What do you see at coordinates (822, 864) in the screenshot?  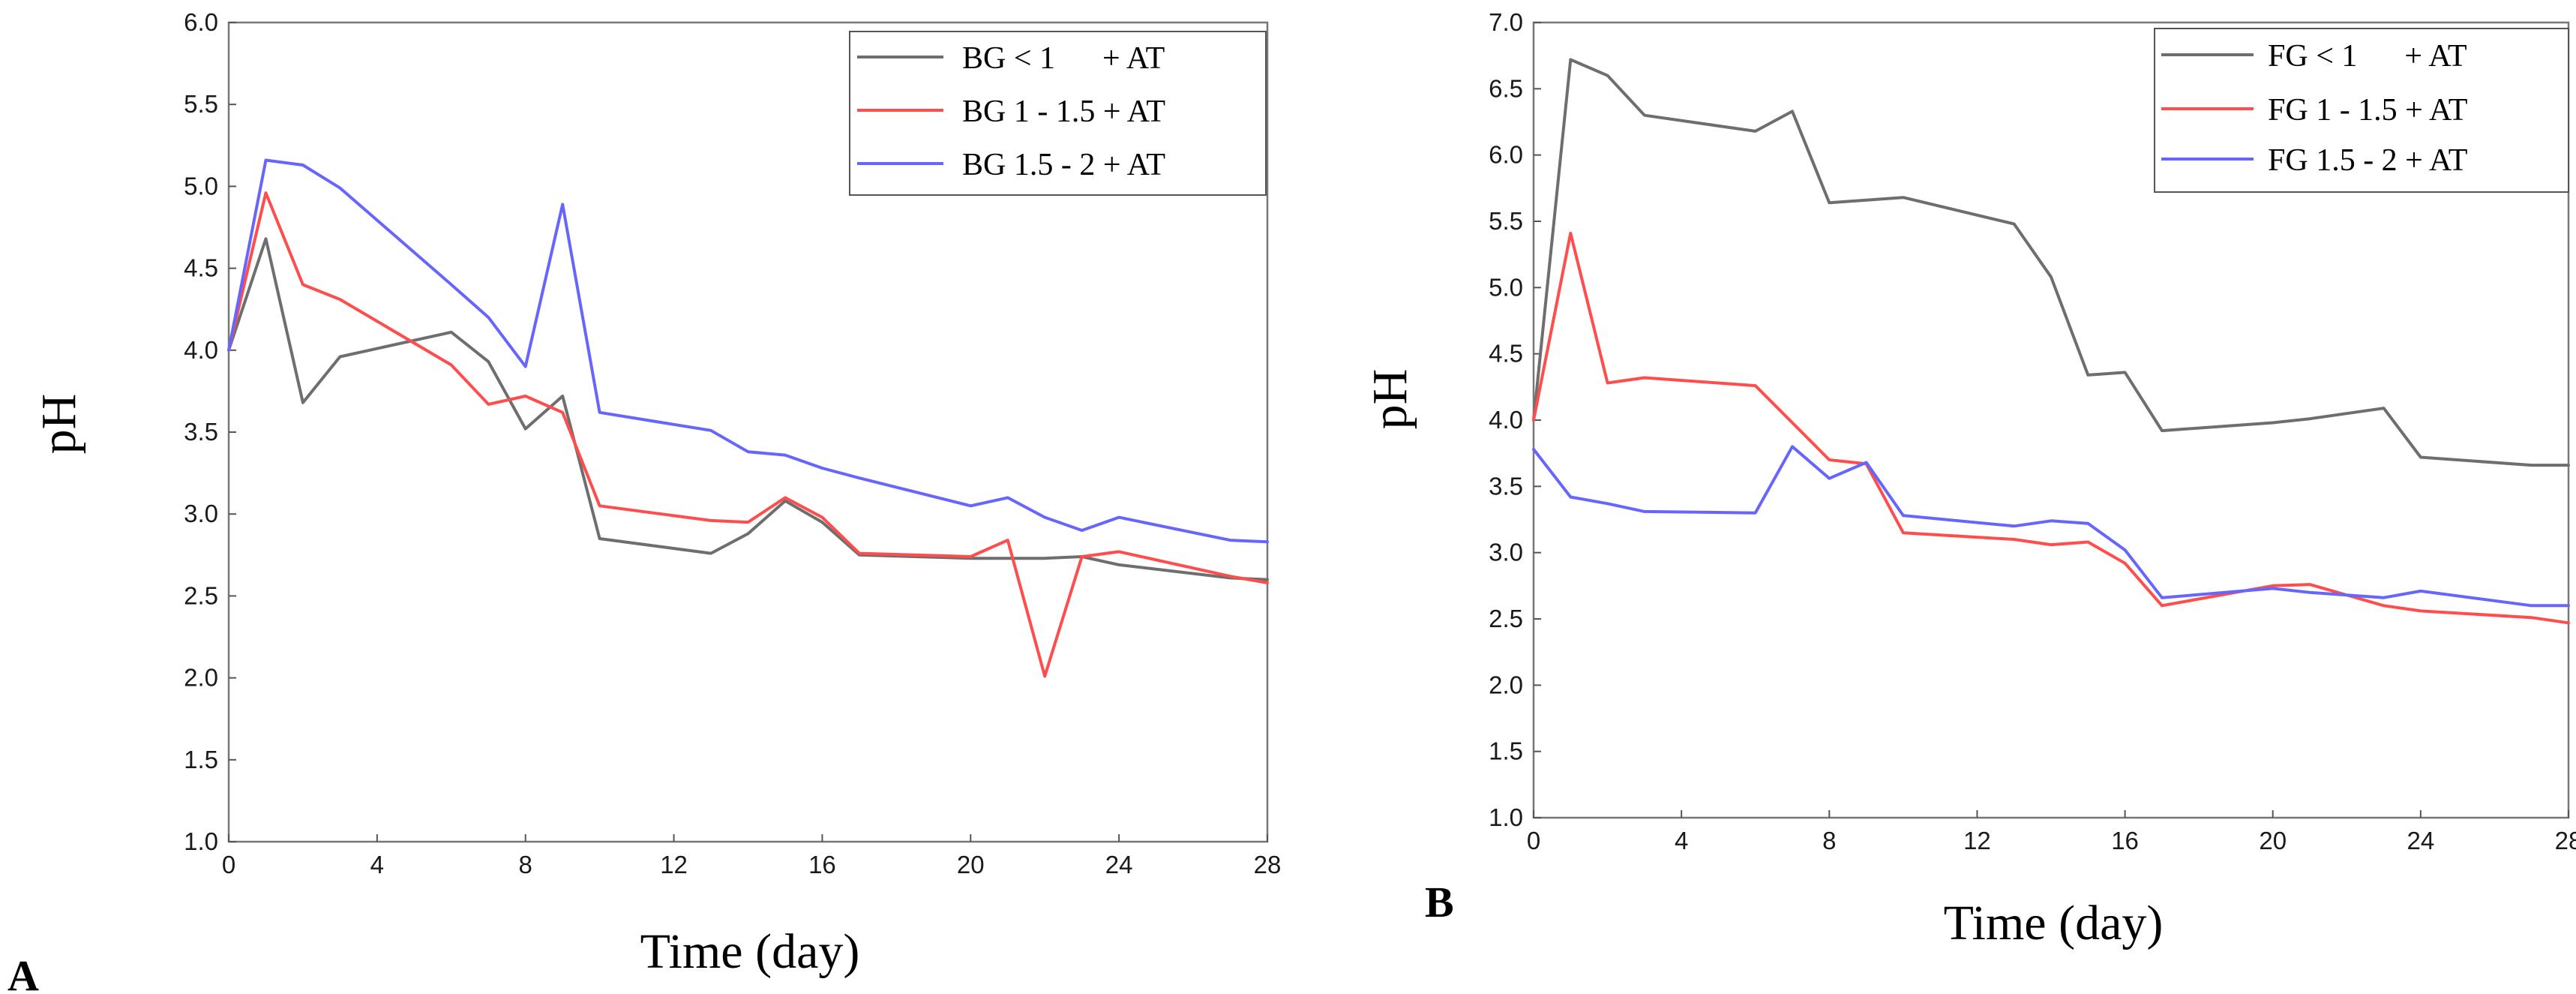 I see `panel-a-x-tick-label: 16` at bounding box center [822, 864].